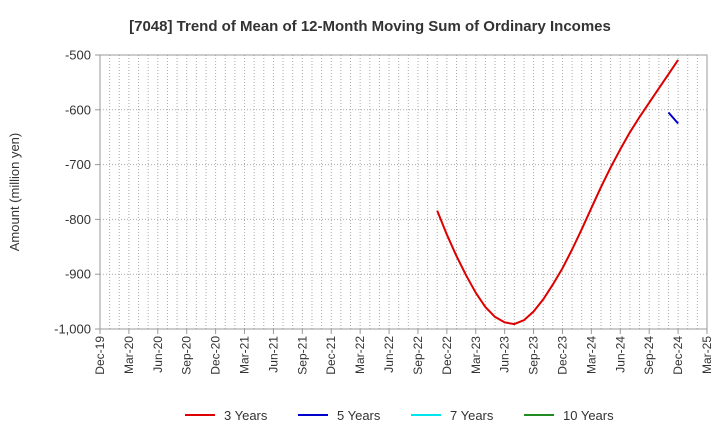 This screenshot has width=720, height=440. Describe the element at coordinates (216, 355) in the screenshot. I see `x-tick-label: Dec-20` at that location.